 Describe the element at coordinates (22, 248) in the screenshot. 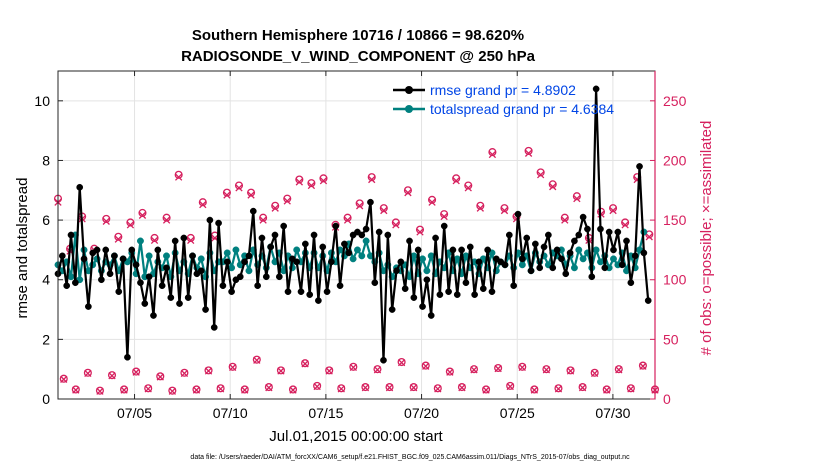

I see `y-axis-left-label: rmse and totalspread` at that location.